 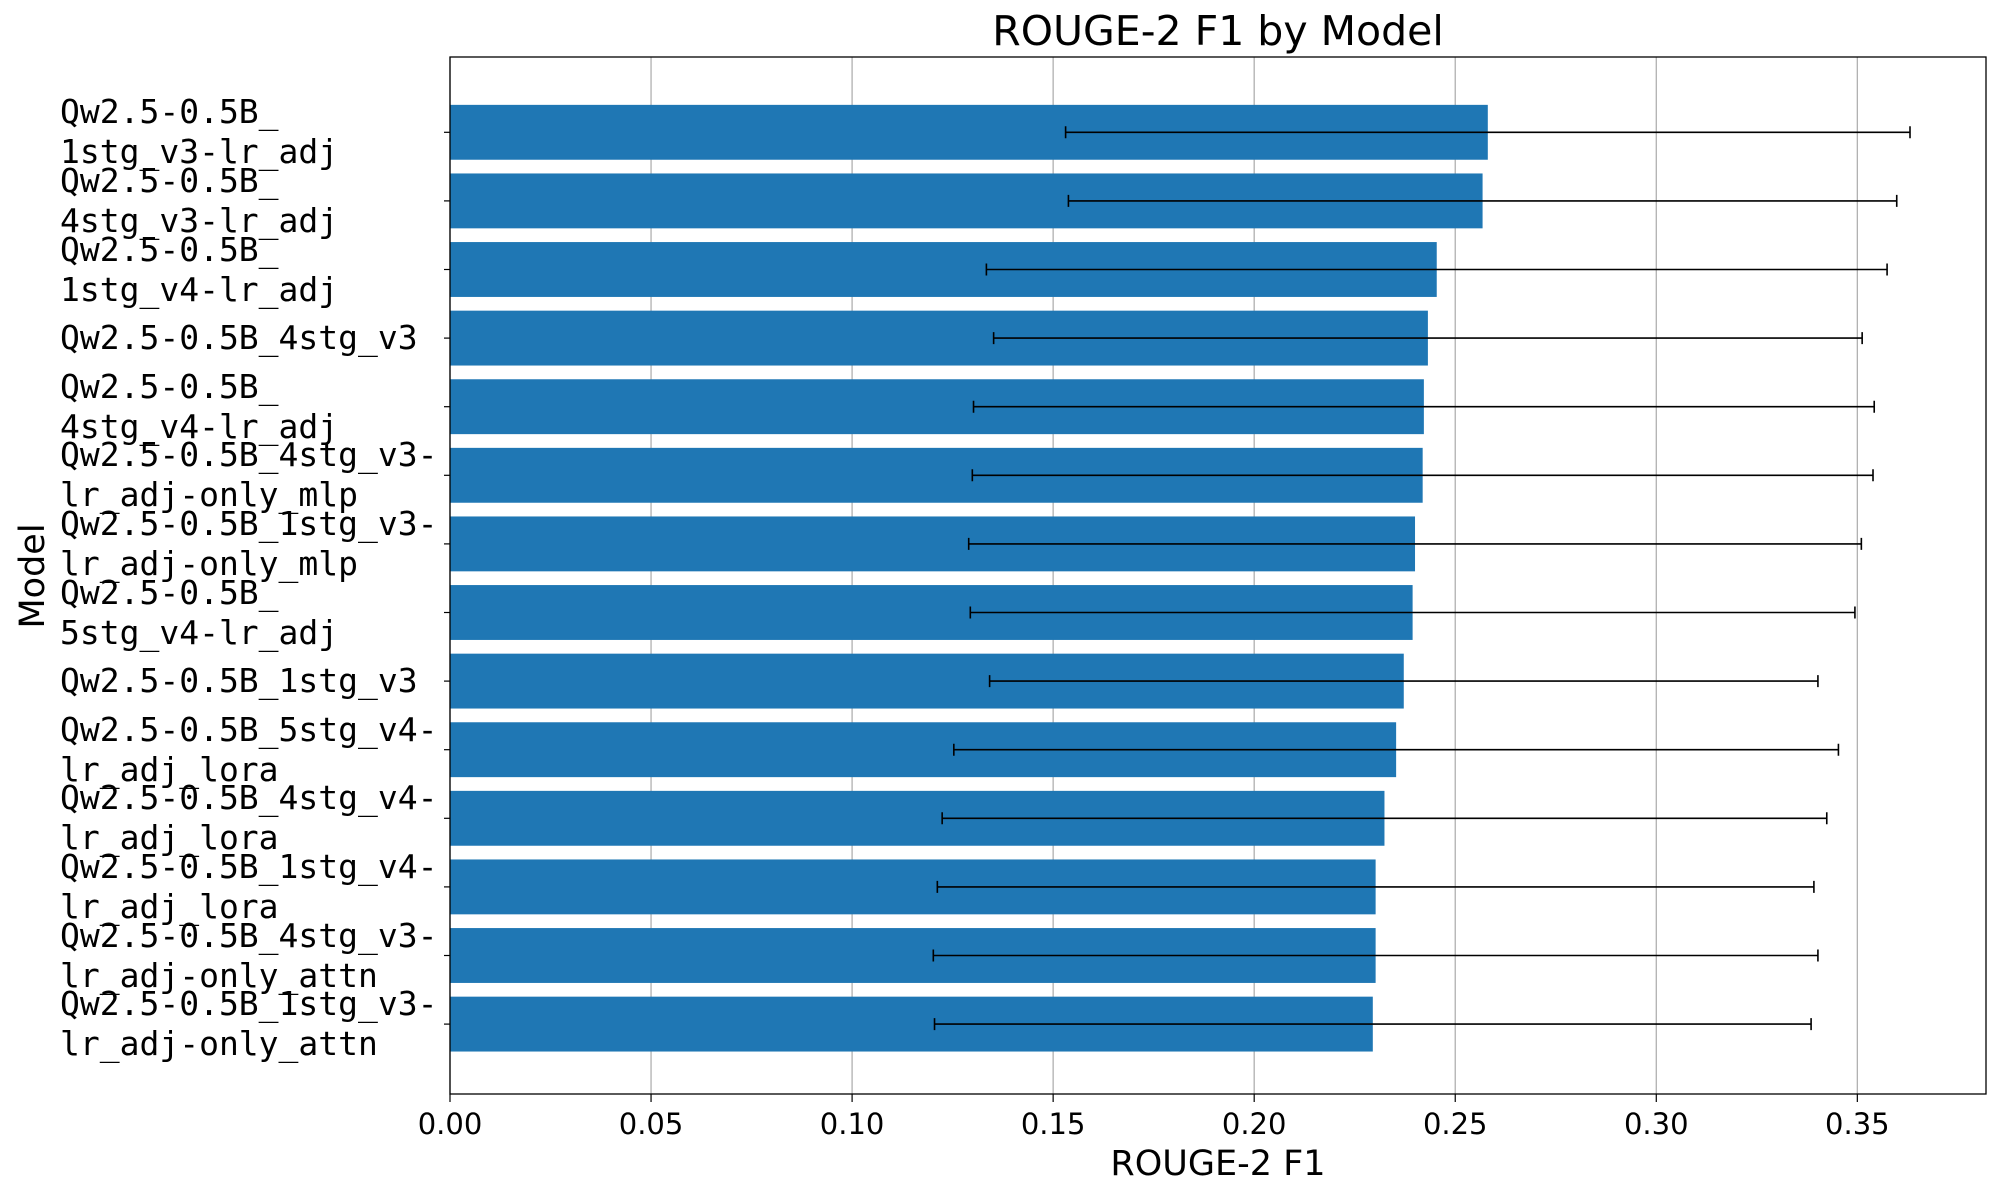 I want to click on x-tick-label: 0.15, so click(x=1053, y=1124).